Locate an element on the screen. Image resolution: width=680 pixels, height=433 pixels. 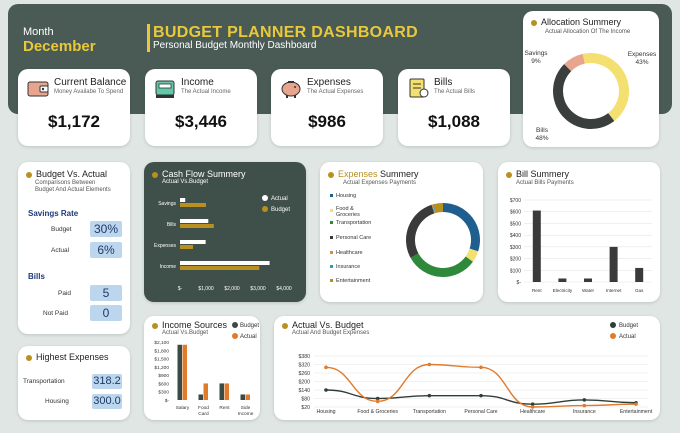
tick-label: $300 is located at coordinates (515, 248).